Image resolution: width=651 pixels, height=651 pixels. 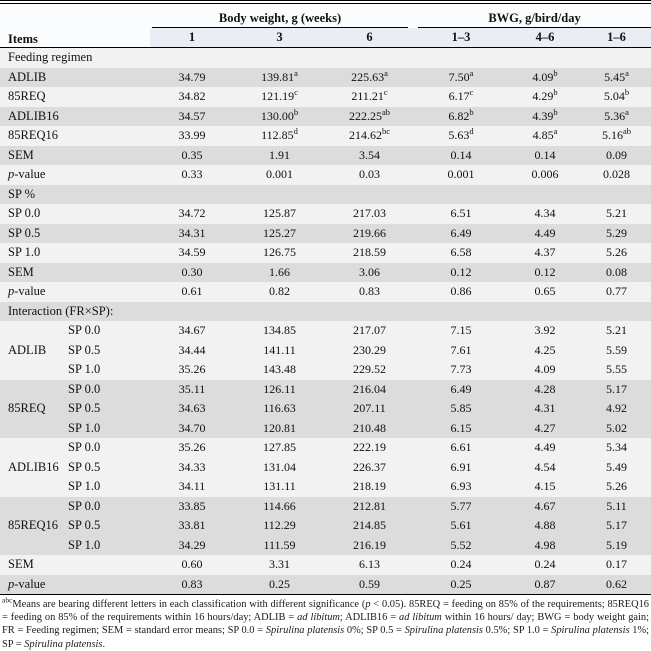 I want to click on col-group-bwg-label: BWG, g/bird/day, so click(x=534, y=19).